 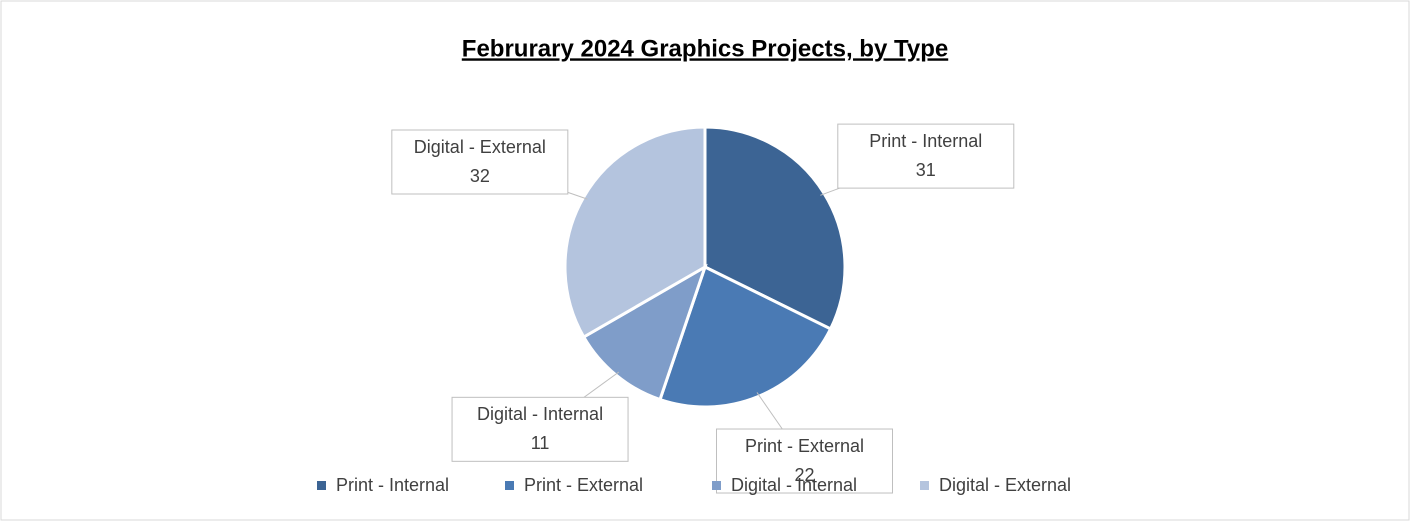 I want to click on data-label: Print - External 22, so click(x=804, y=461).